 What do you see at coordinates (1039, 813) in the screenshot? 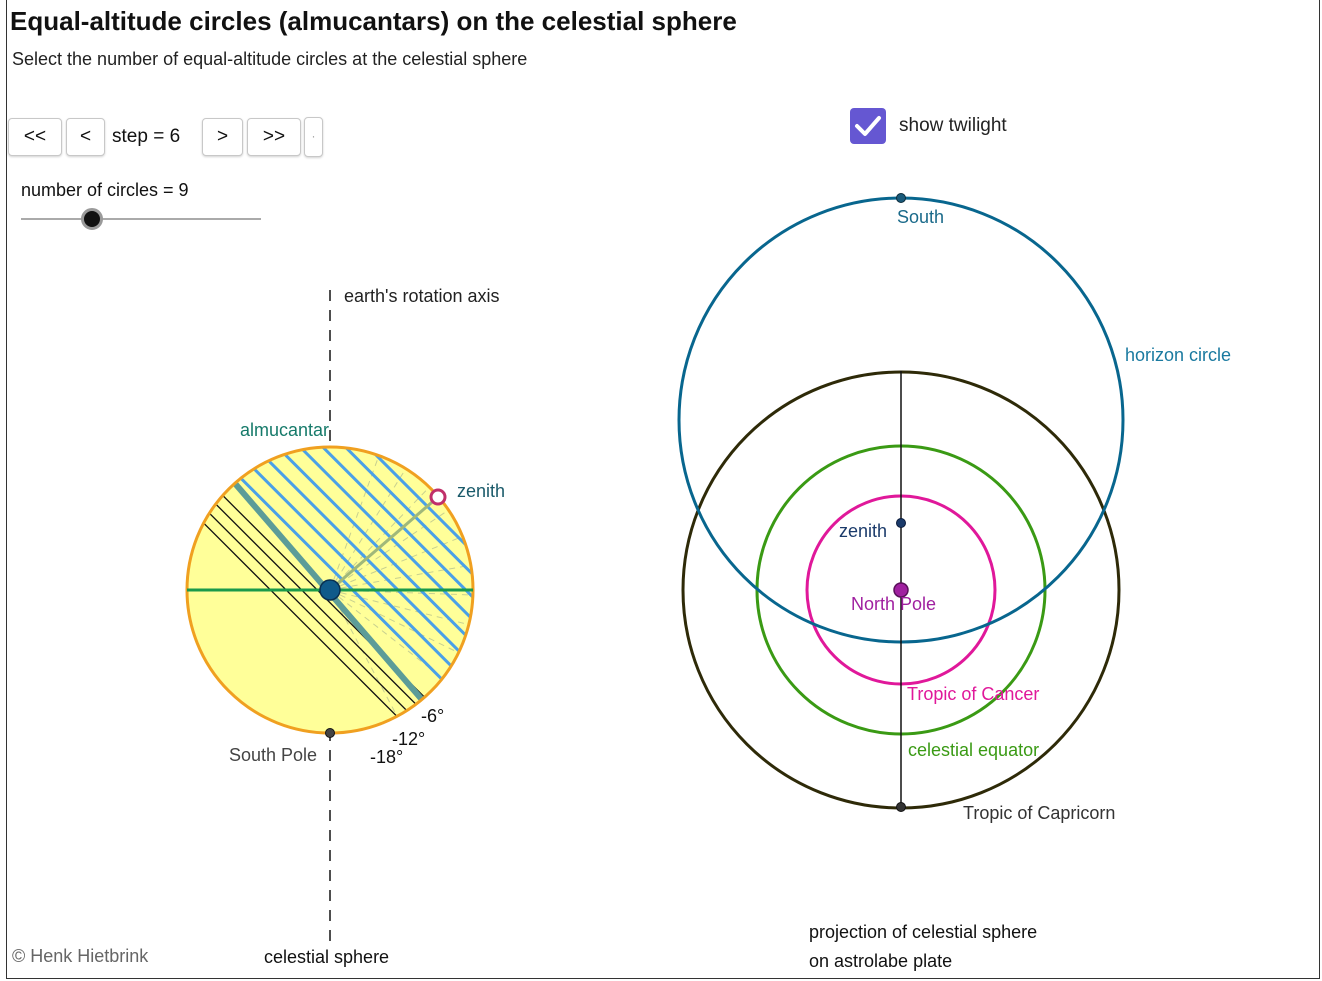
I see `tropic-of-capricorn-label: Tropic of Capricorn` at bounding box center [1039, 813].